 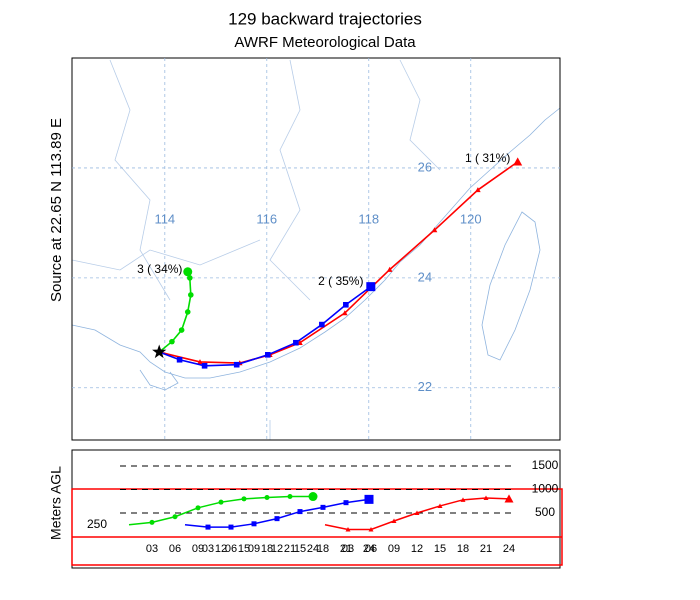 What do you see at coordinates (266, 219) in the screenshot?
I see `lon-label: 116` at bounding box center [266, 219].